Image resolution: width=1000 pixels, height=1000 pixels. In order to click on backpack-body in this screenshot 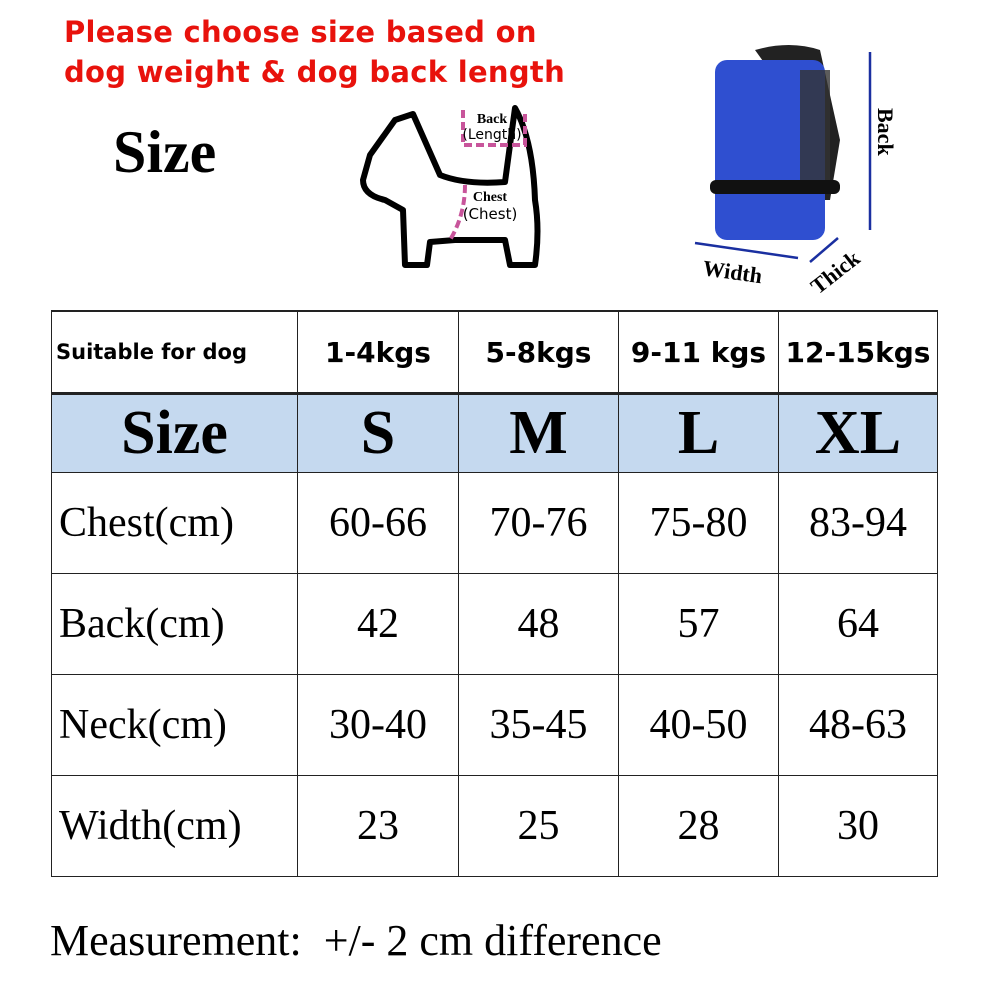, I will do `click(770, 150)`.